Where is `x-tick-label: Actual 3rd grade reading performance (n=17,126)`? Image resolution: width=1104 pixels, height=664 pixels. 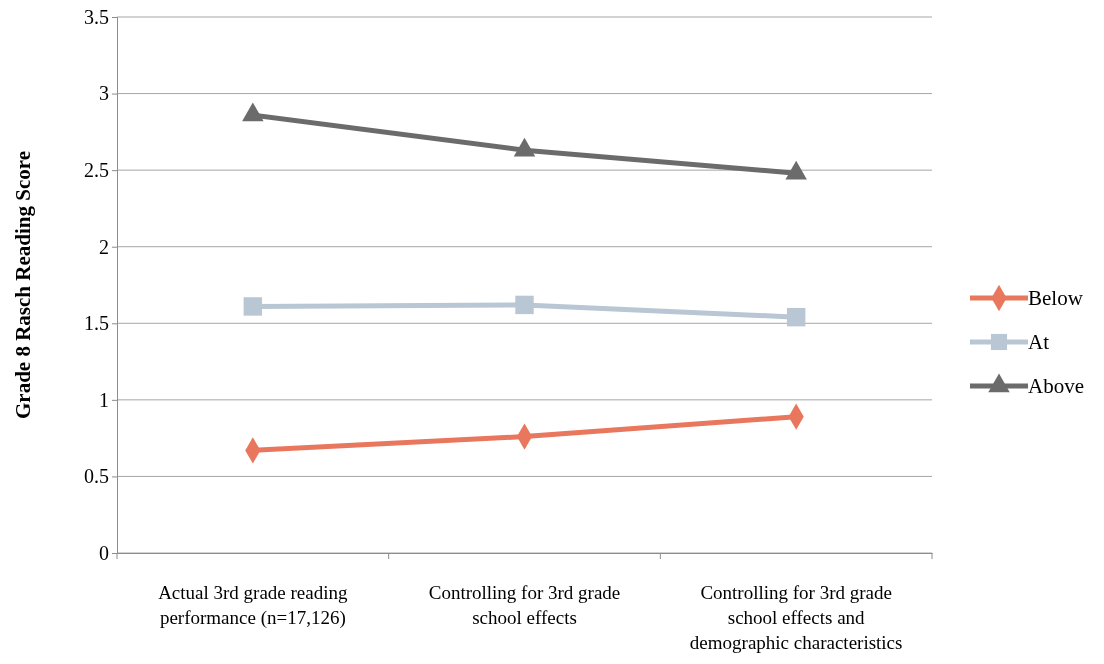 x-tick-label: Actual 3rd grade reading performance (n=17,126) is located at coordinates (253, 605).